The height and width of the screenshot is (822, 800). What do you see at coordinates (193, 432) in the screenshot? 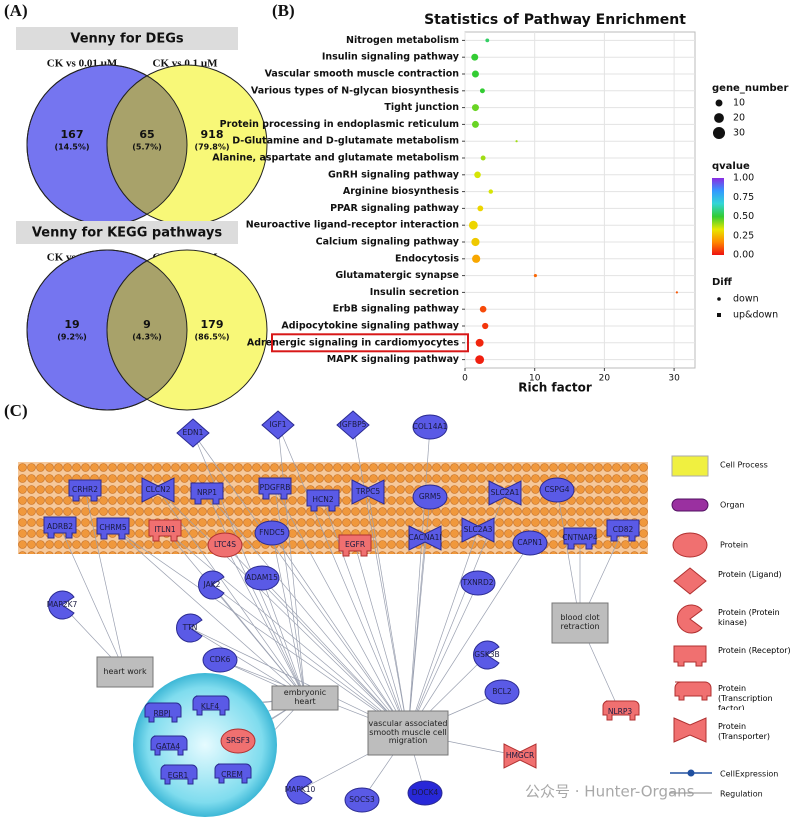
I see `node-label: EDN1` at bounding box center [193, 432].